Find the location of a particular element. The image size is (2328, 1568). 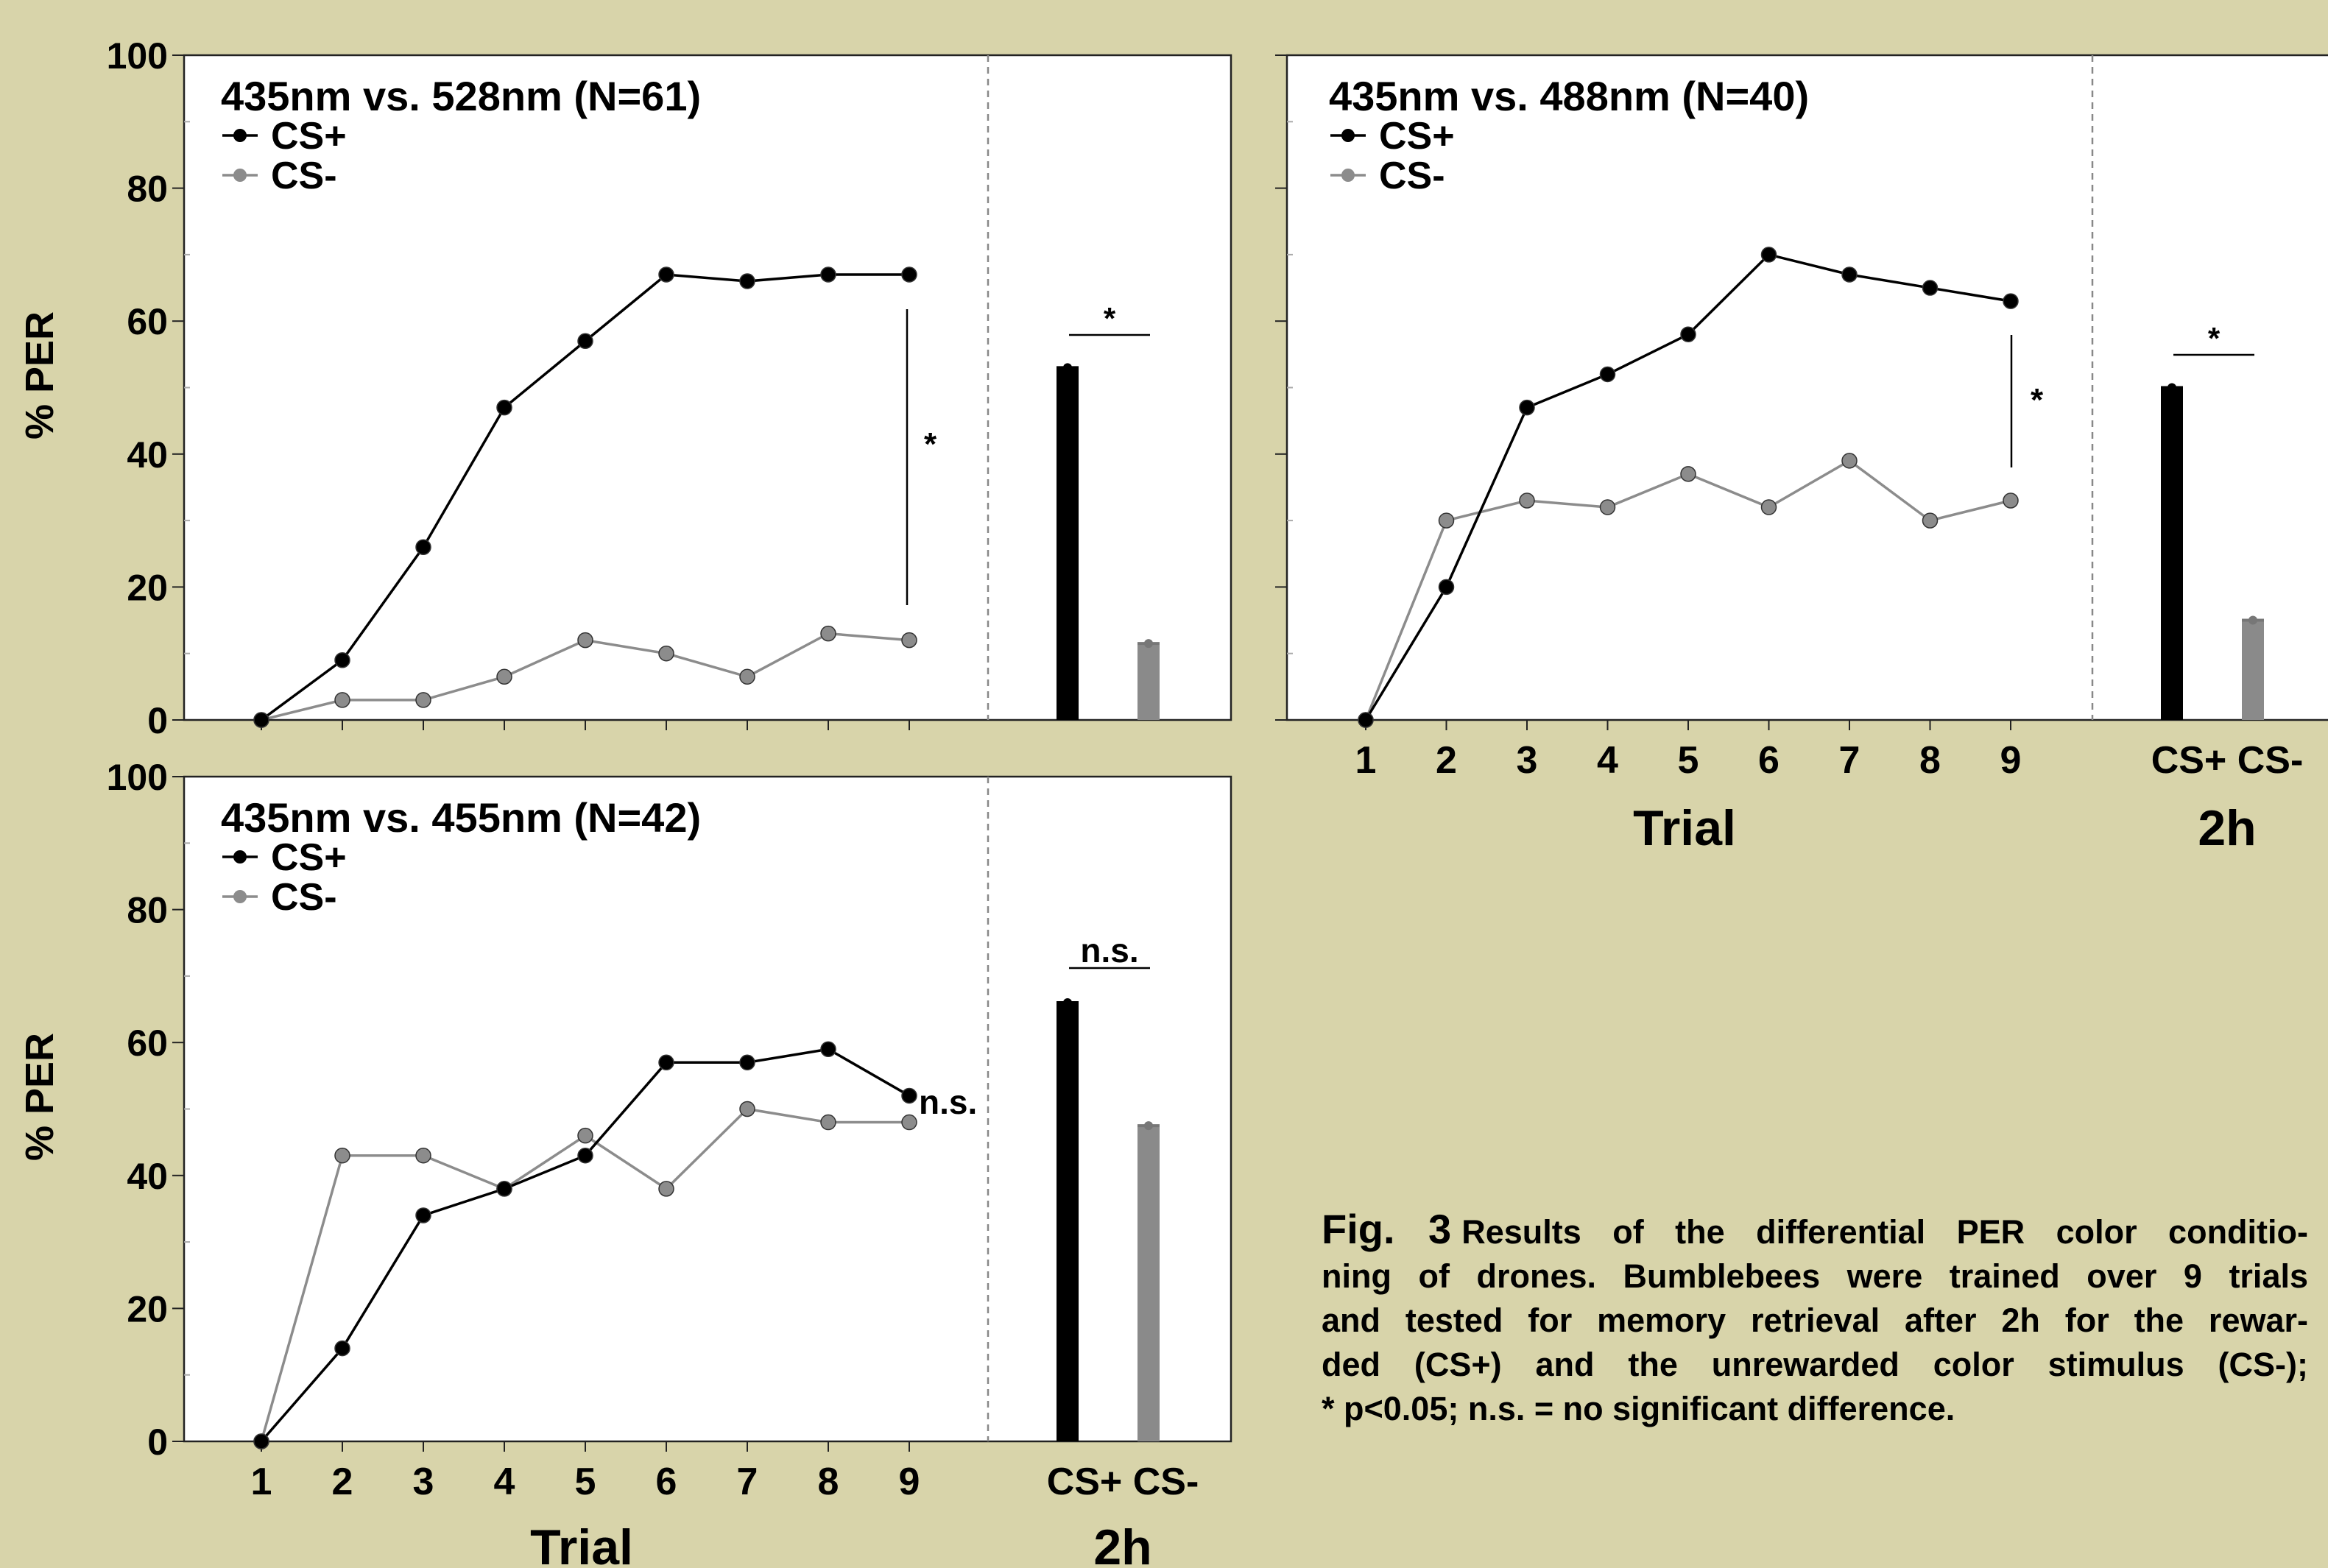

legend-label-CS-: CS- is located at coordinates (1412, 176).